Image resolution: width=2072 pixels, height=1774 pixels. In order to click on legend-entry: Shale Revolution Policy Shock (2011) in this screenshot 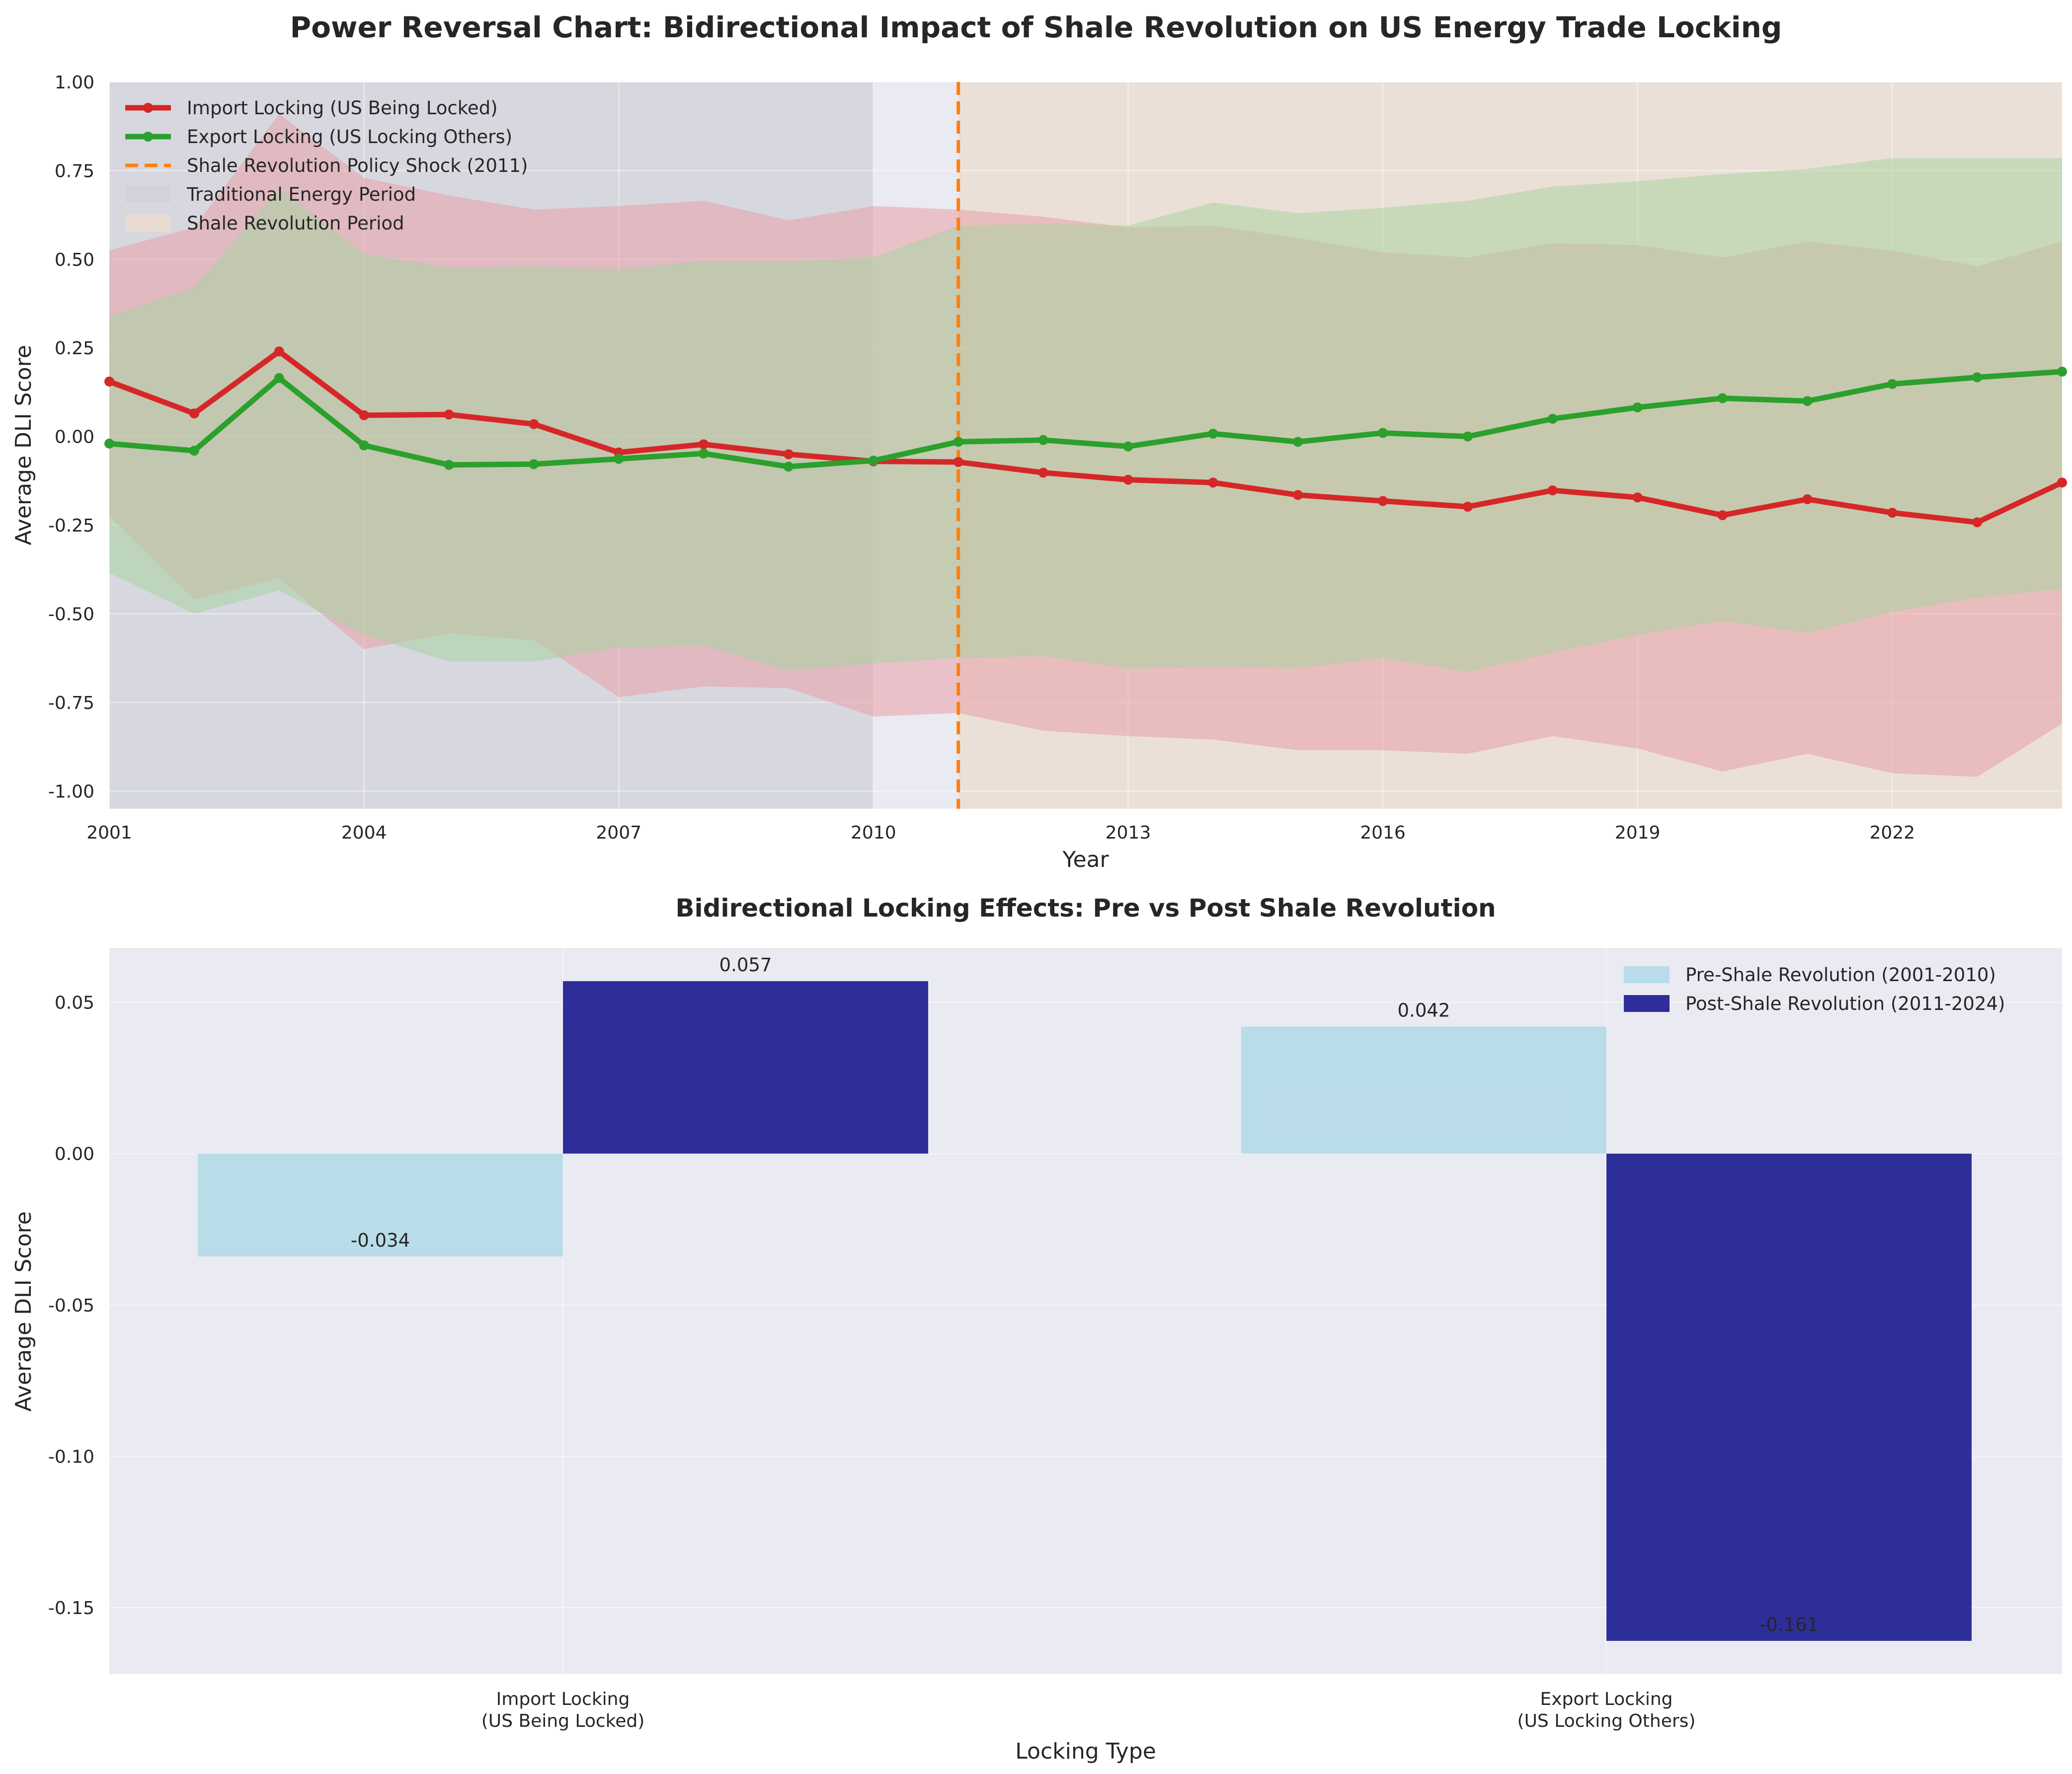, I will do `click(326, 165)`.